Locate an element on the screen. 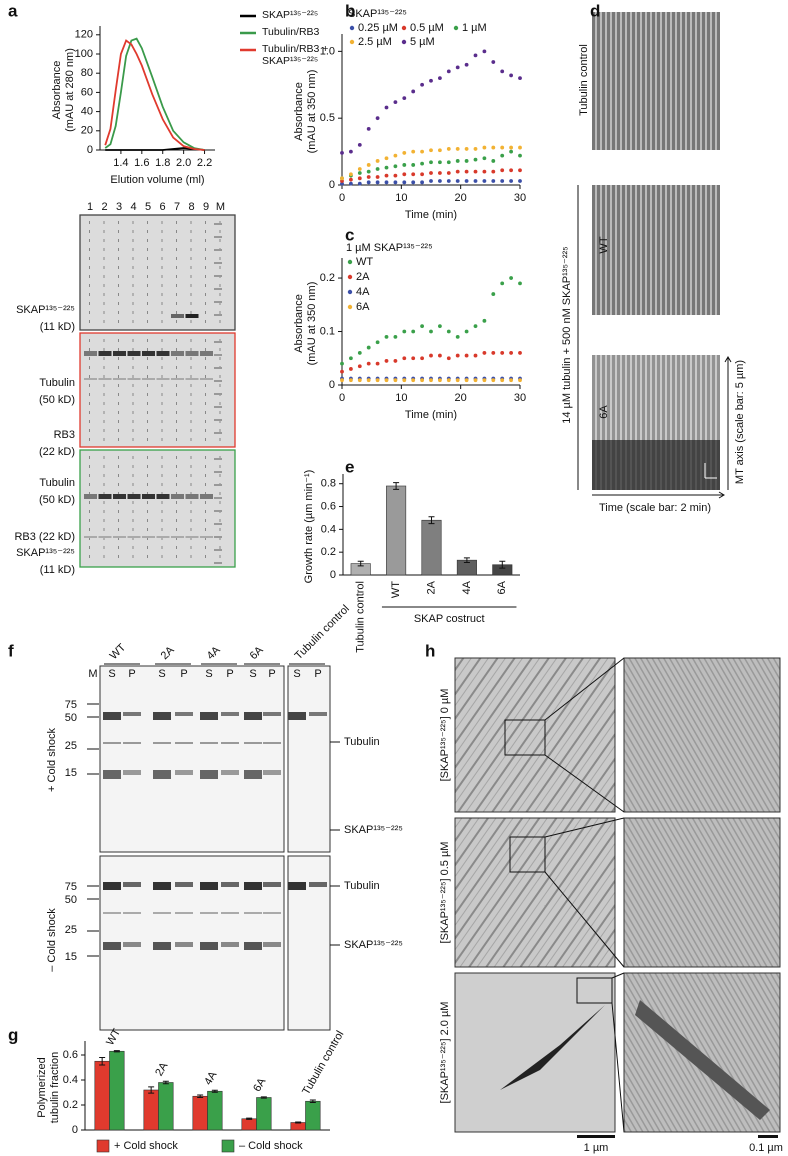 This screenshot has width=788, height=1156. lane-label: S is located at coordinates (296, 674).